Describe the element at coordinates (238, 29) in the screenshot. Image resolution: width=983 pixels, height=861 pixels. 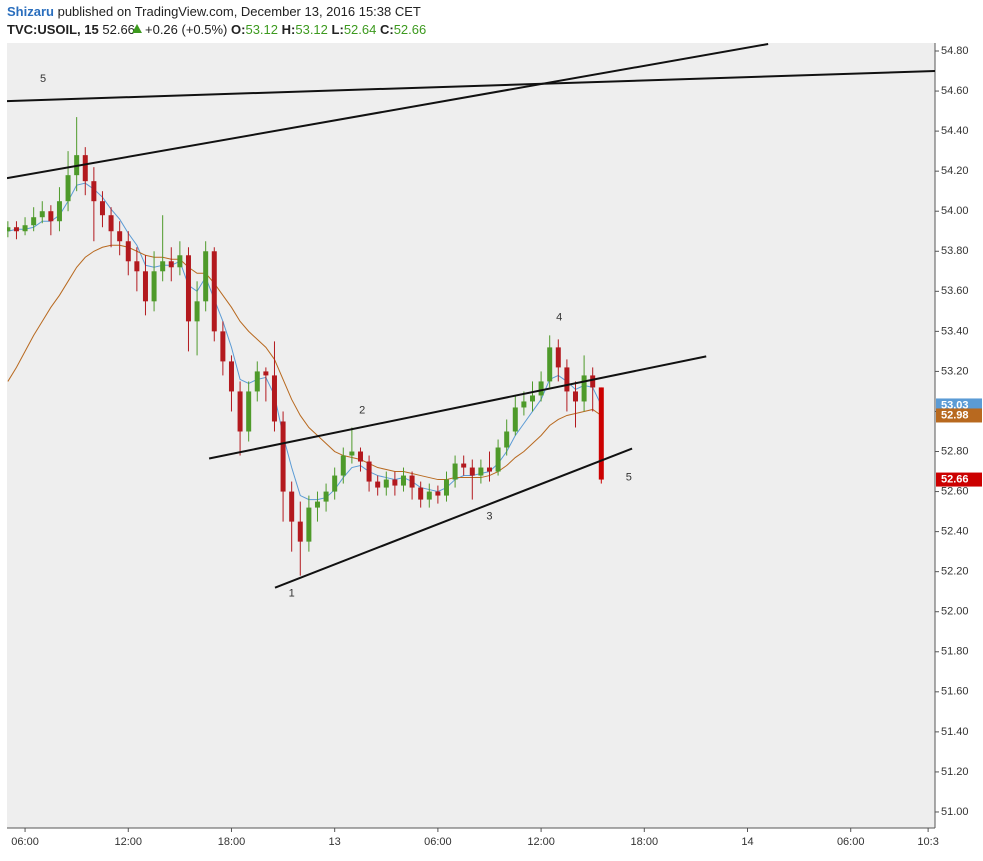
I see `o-label: O:` at that location.